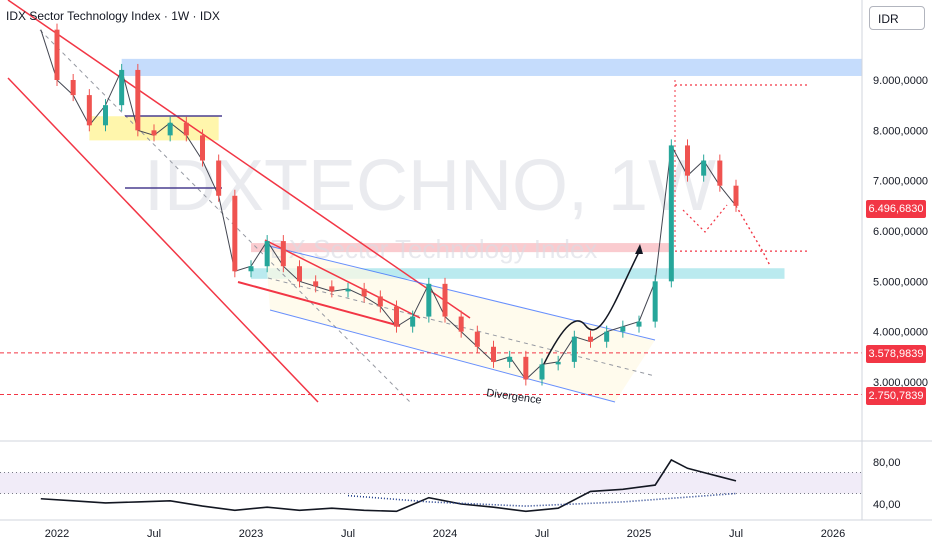 The width and height of the screenshot is (932, 555). What do you see at coordinates (442, 356) in the screenshot?
I see `channel-blue-lower` at bounding box center [442, 356].